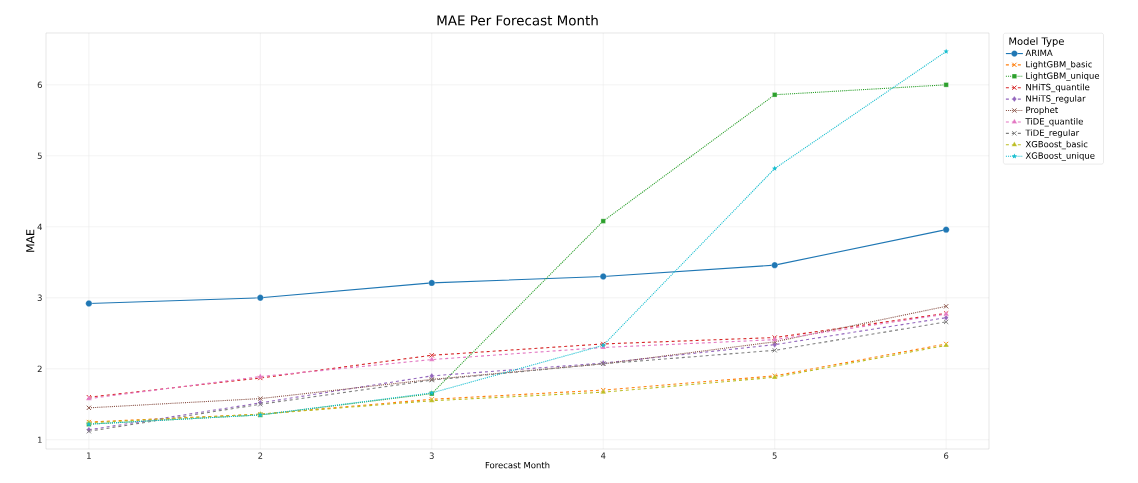 Image resolution: width=1138 pixels, height=483 pixels. Describe the element at coordinates (1052, 133) in the screenshot. I see `legend-label: TiDE_regular` at that location.